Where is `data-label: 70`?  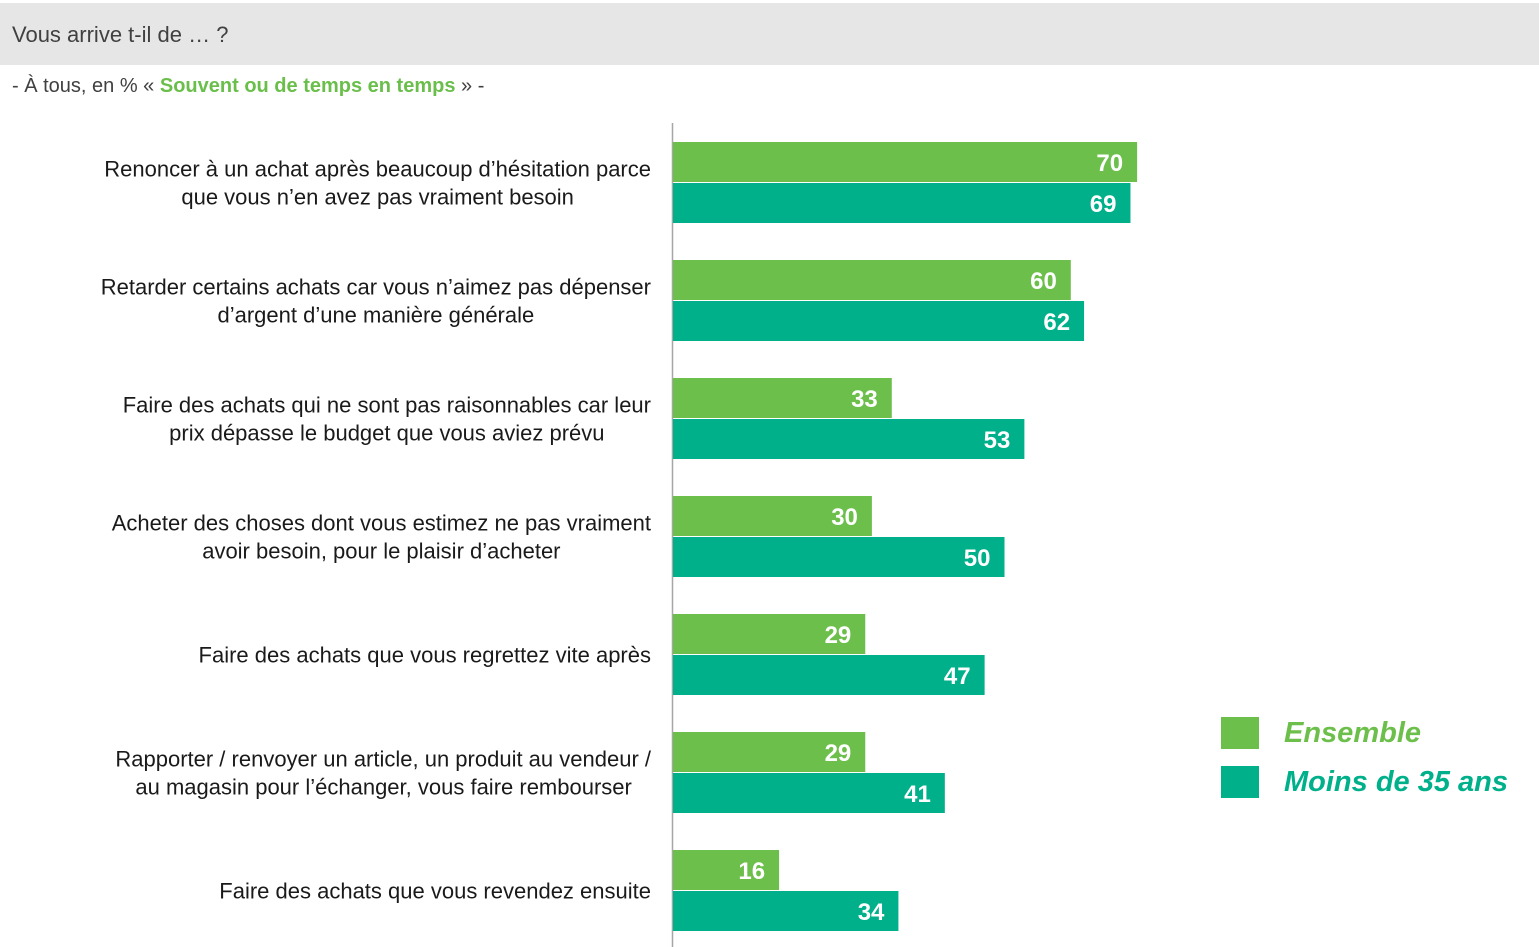
data-label: 70 is located at coordinates (1109, 163).